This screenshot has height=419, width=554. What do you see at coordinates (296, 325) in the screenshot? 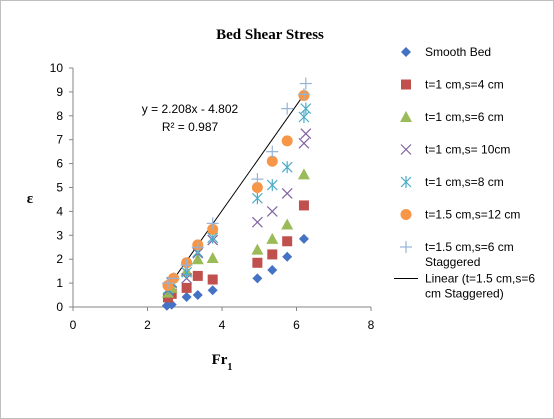
I see `x-tick-label: 6` at bounding box center [296, 325].